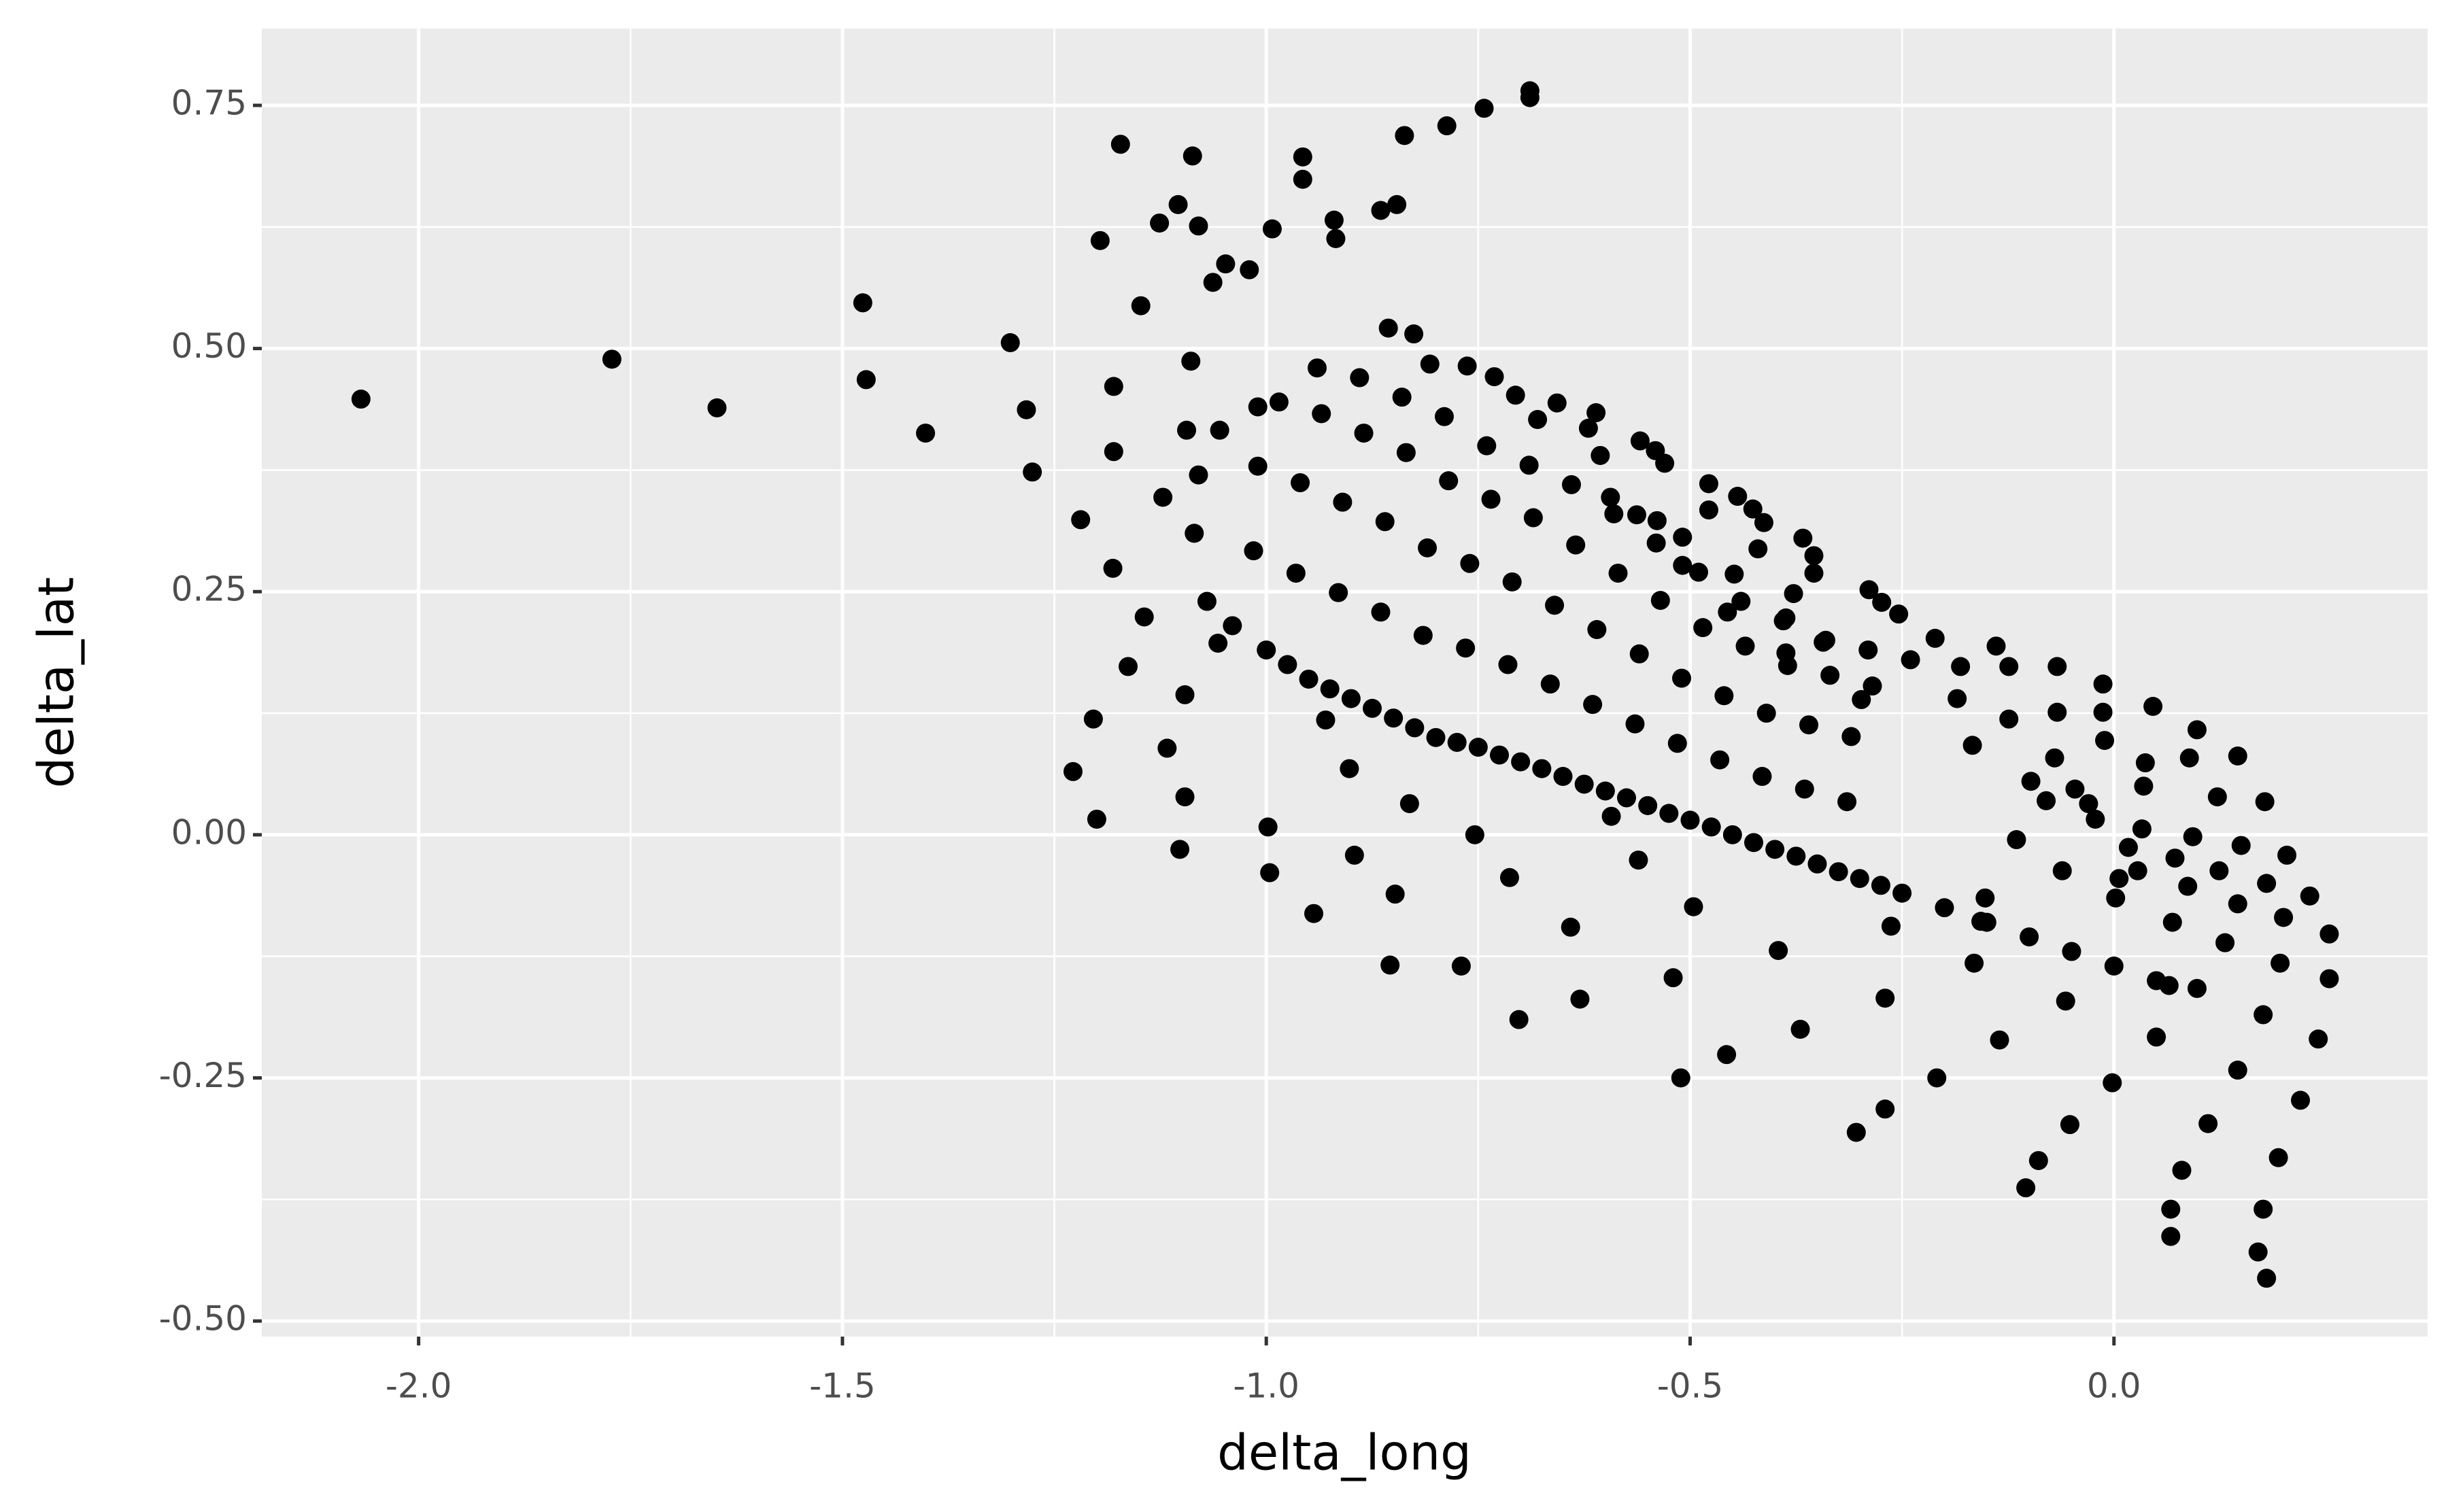 This screenshot has width=2448, height=1512. I want to click on x-tick-label: -1.5, so click(843, 1386).